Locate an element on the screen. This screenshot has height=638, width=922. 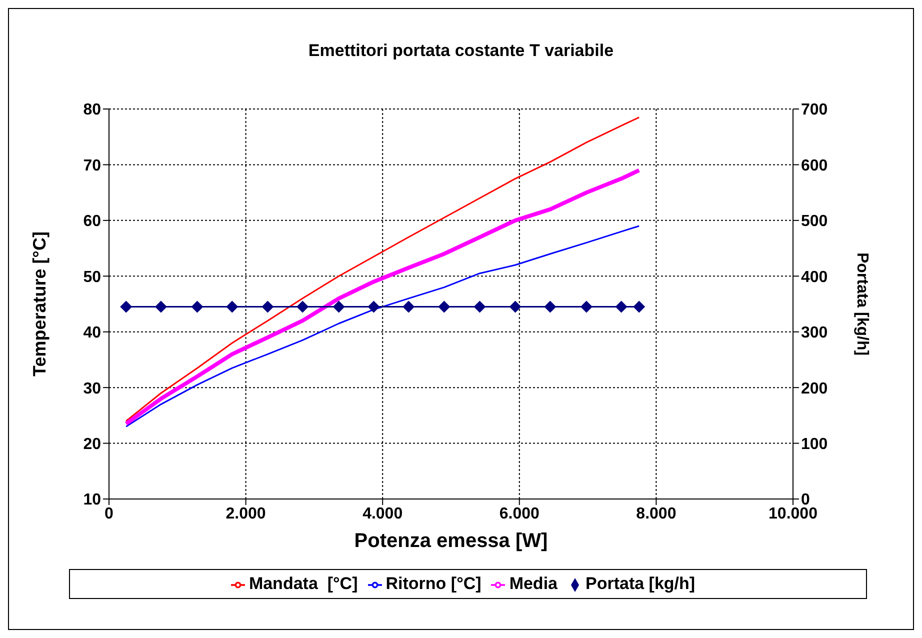
legend-label: Media is located at coordinates (533, 583).